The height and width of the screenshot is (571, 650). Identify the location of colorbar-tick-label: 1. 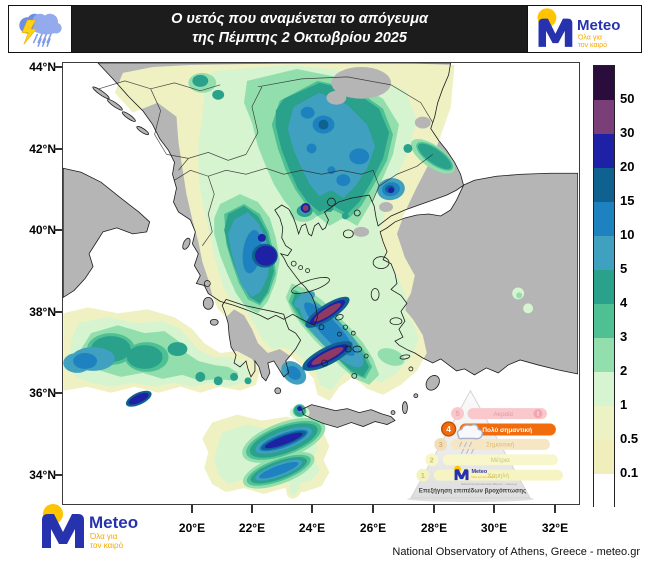
(624, 404).